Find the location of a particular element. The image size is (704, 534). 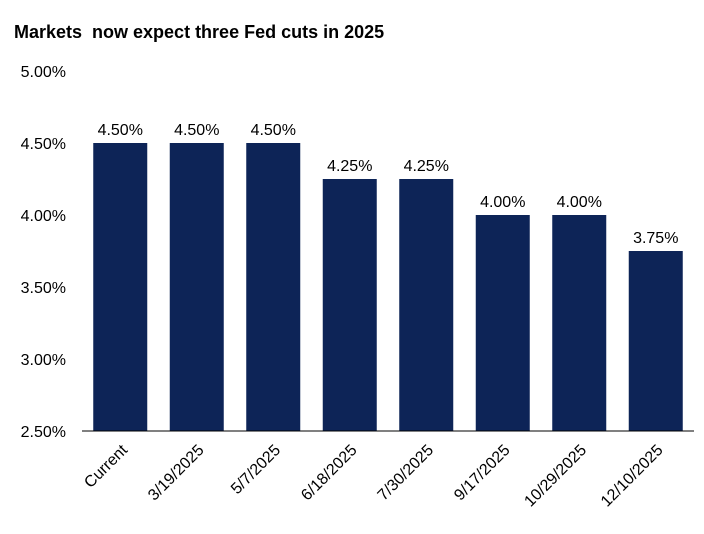

y-tick-label: 3.50% is located at coordinates (43, 288).